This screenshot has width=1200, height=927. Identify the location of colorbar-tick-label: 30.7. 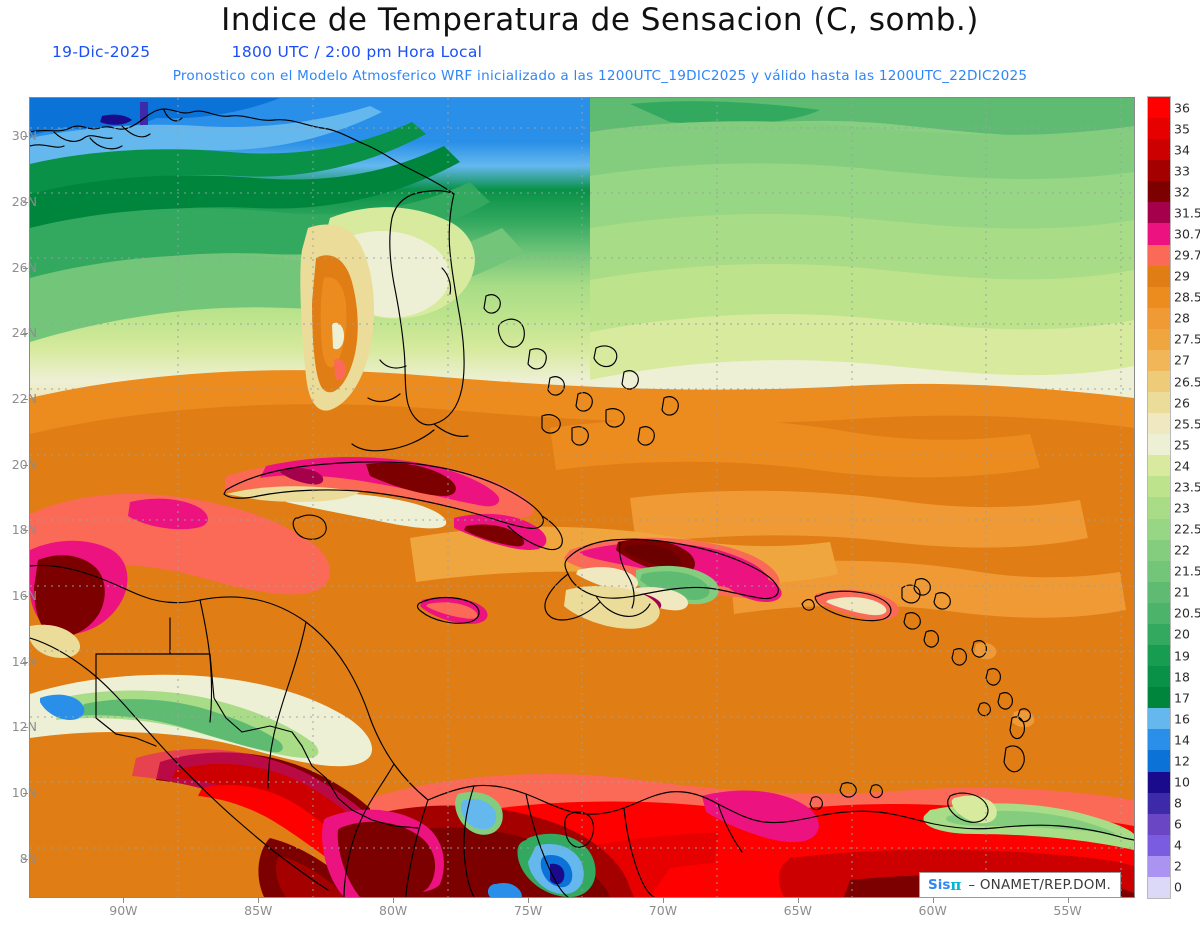
(1187, 234).